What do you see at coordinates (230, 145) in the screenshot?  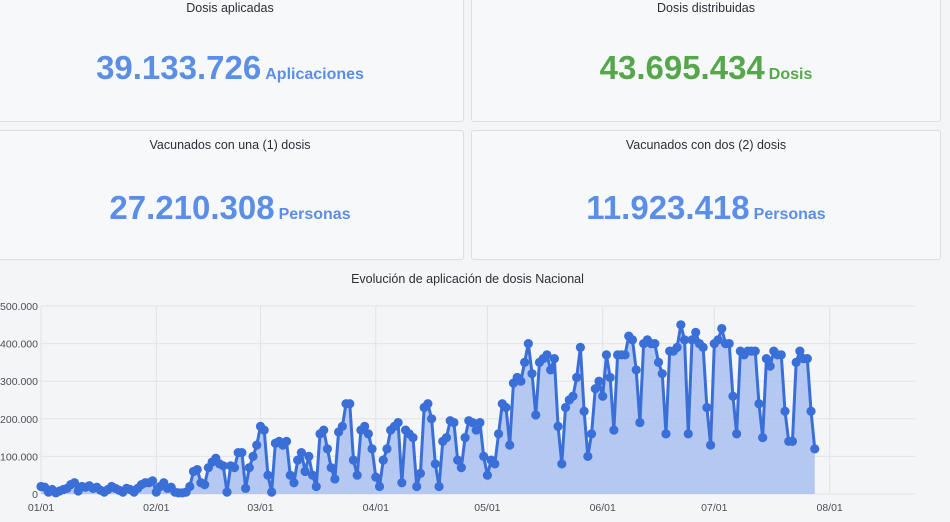 I see `panel-title: Vacunados con una (1) dosis` at bounding box center [230, 145].